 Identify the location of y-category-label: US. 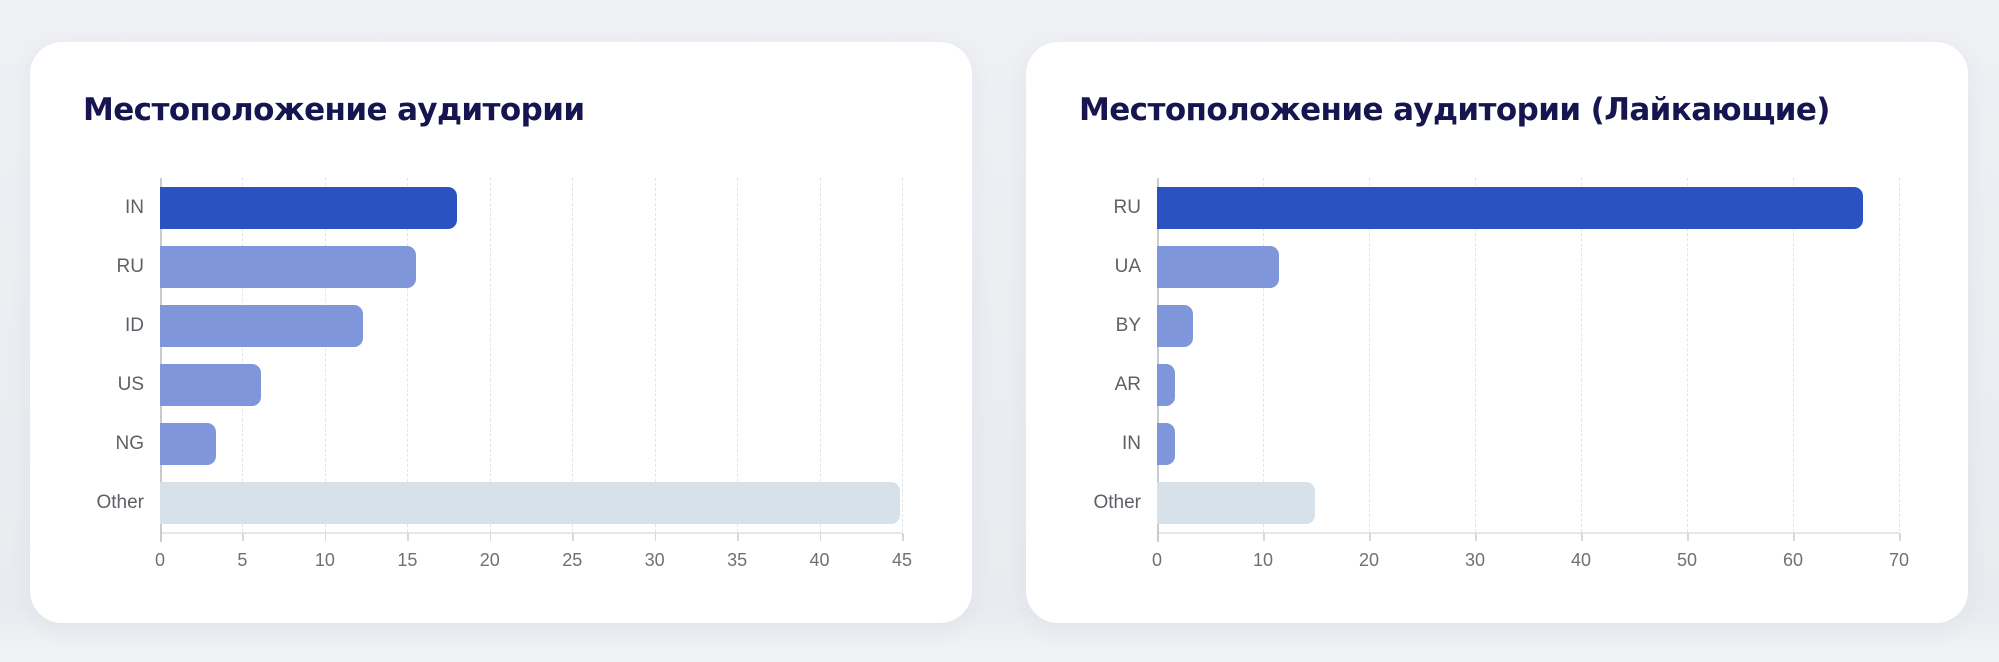
(130, 384).